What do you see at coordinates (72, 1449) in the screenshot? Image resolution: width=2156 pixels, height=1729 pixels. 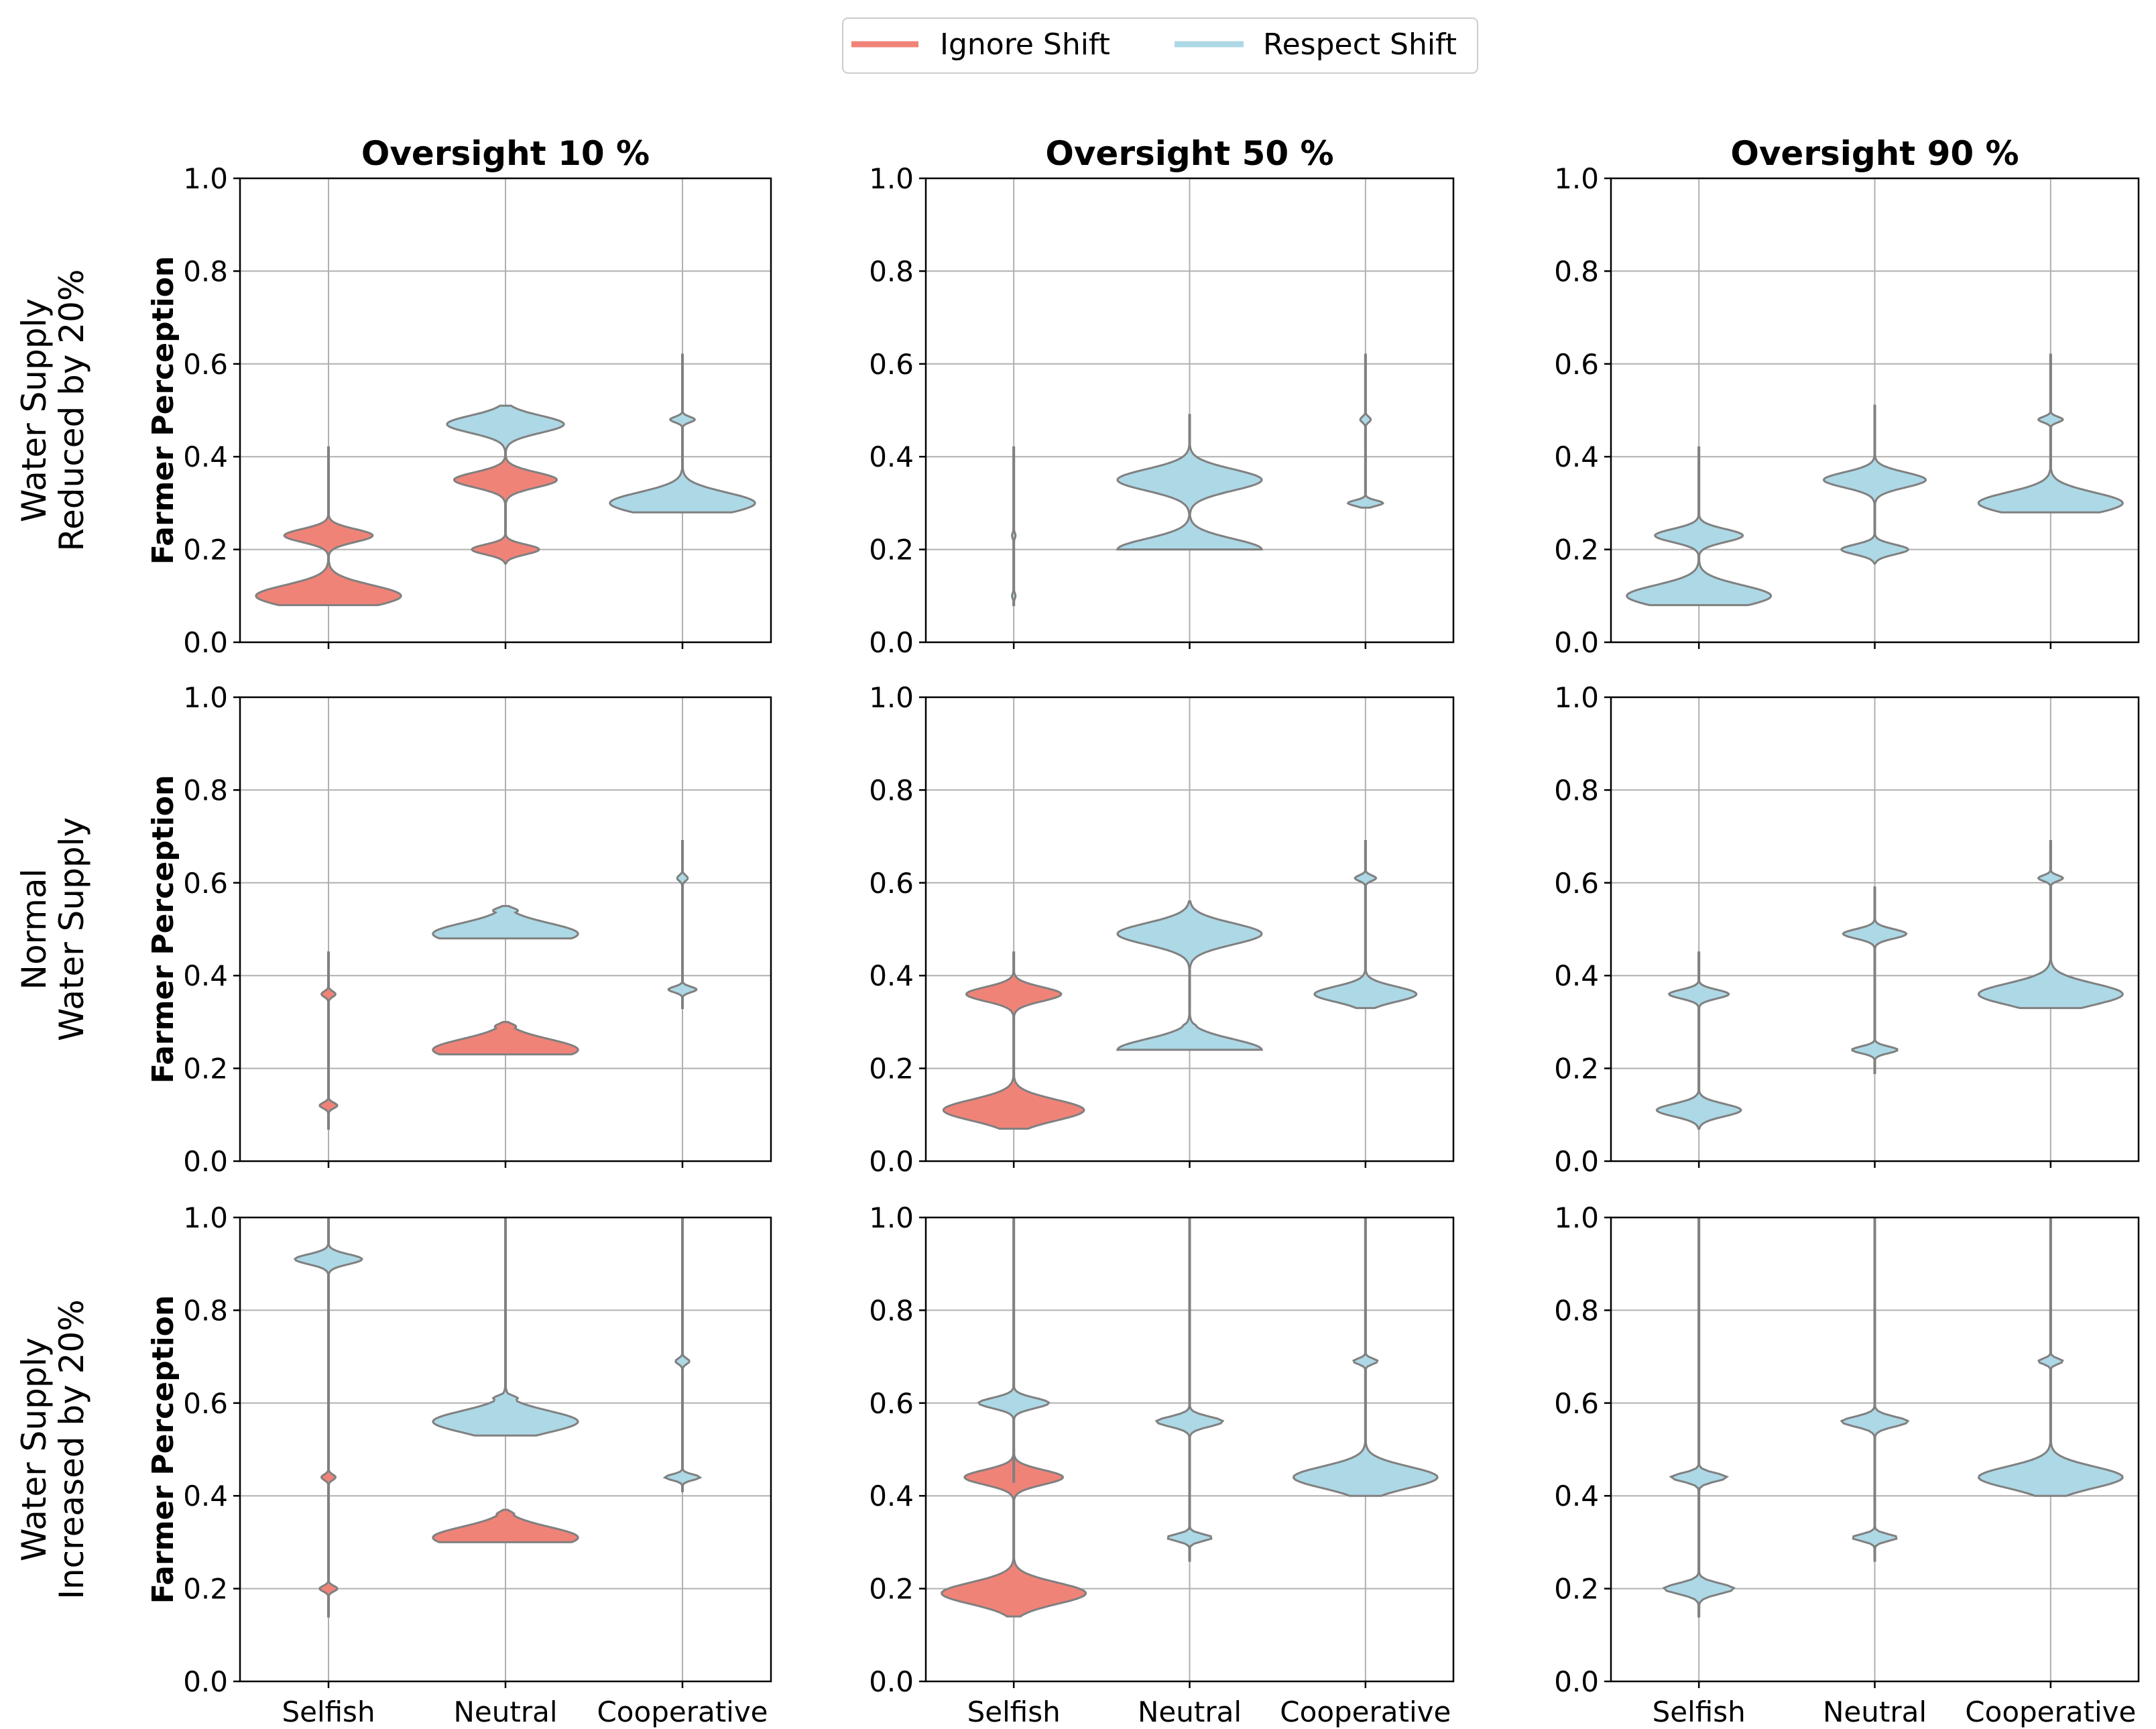 I see `row-title-line: Increased by 20%` at bounding box center [72, 1449].